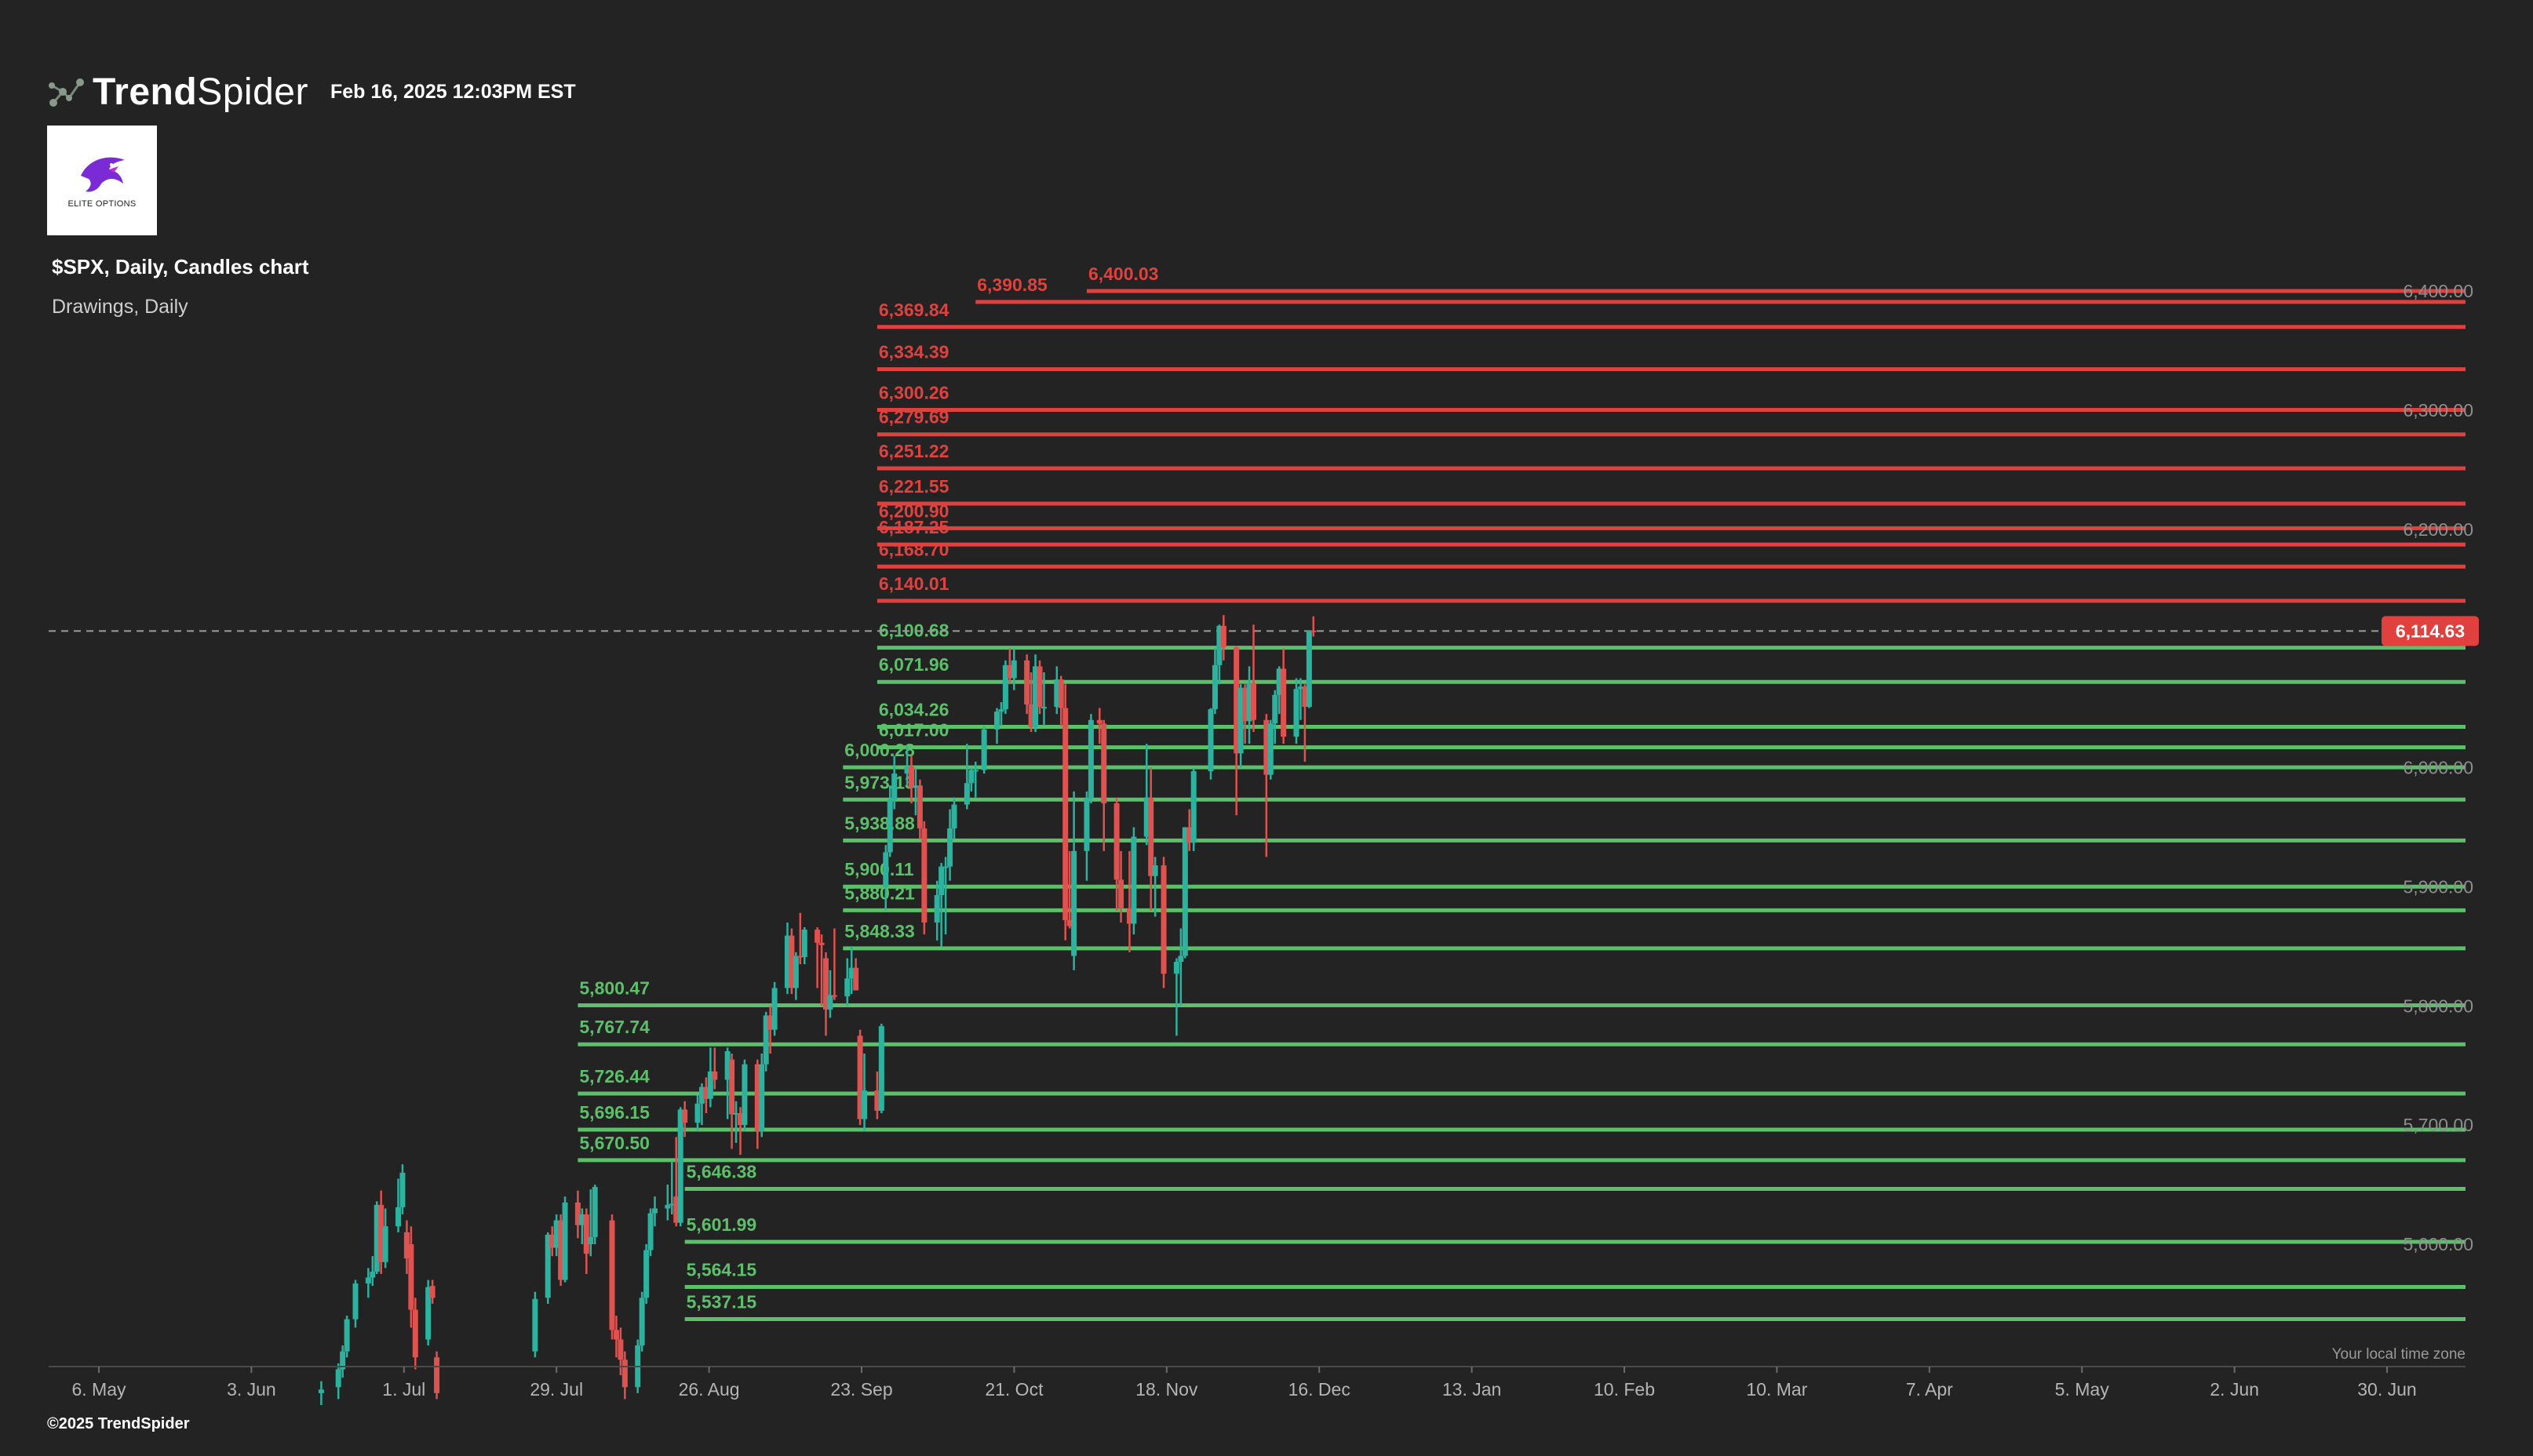 This screenshot has width=2533, height=1456. What do you see at coordinates (118, 1423) in the screenshot?
I see `copyright: ©2025 TrendSpider` at bounding box center [118, 1423].